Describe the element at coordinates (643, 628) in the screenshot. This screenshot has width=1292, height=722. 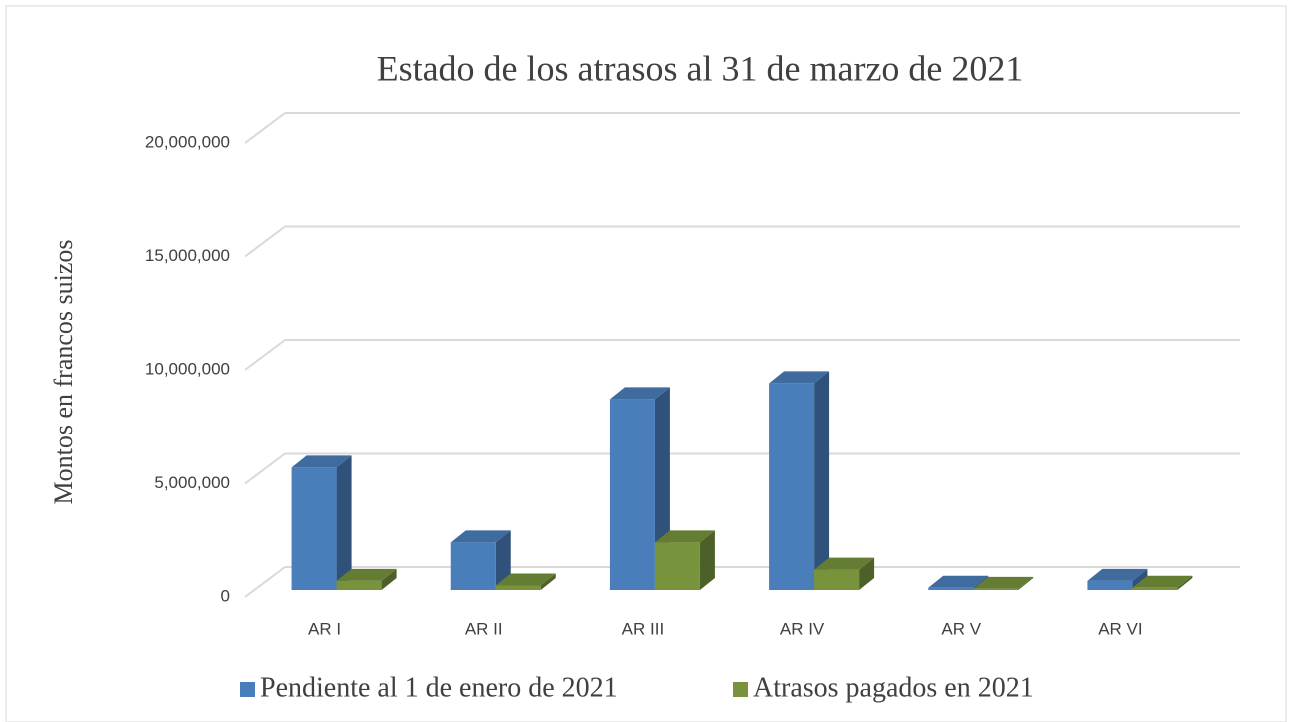
I see `x-tick-label: AR III` at that location.